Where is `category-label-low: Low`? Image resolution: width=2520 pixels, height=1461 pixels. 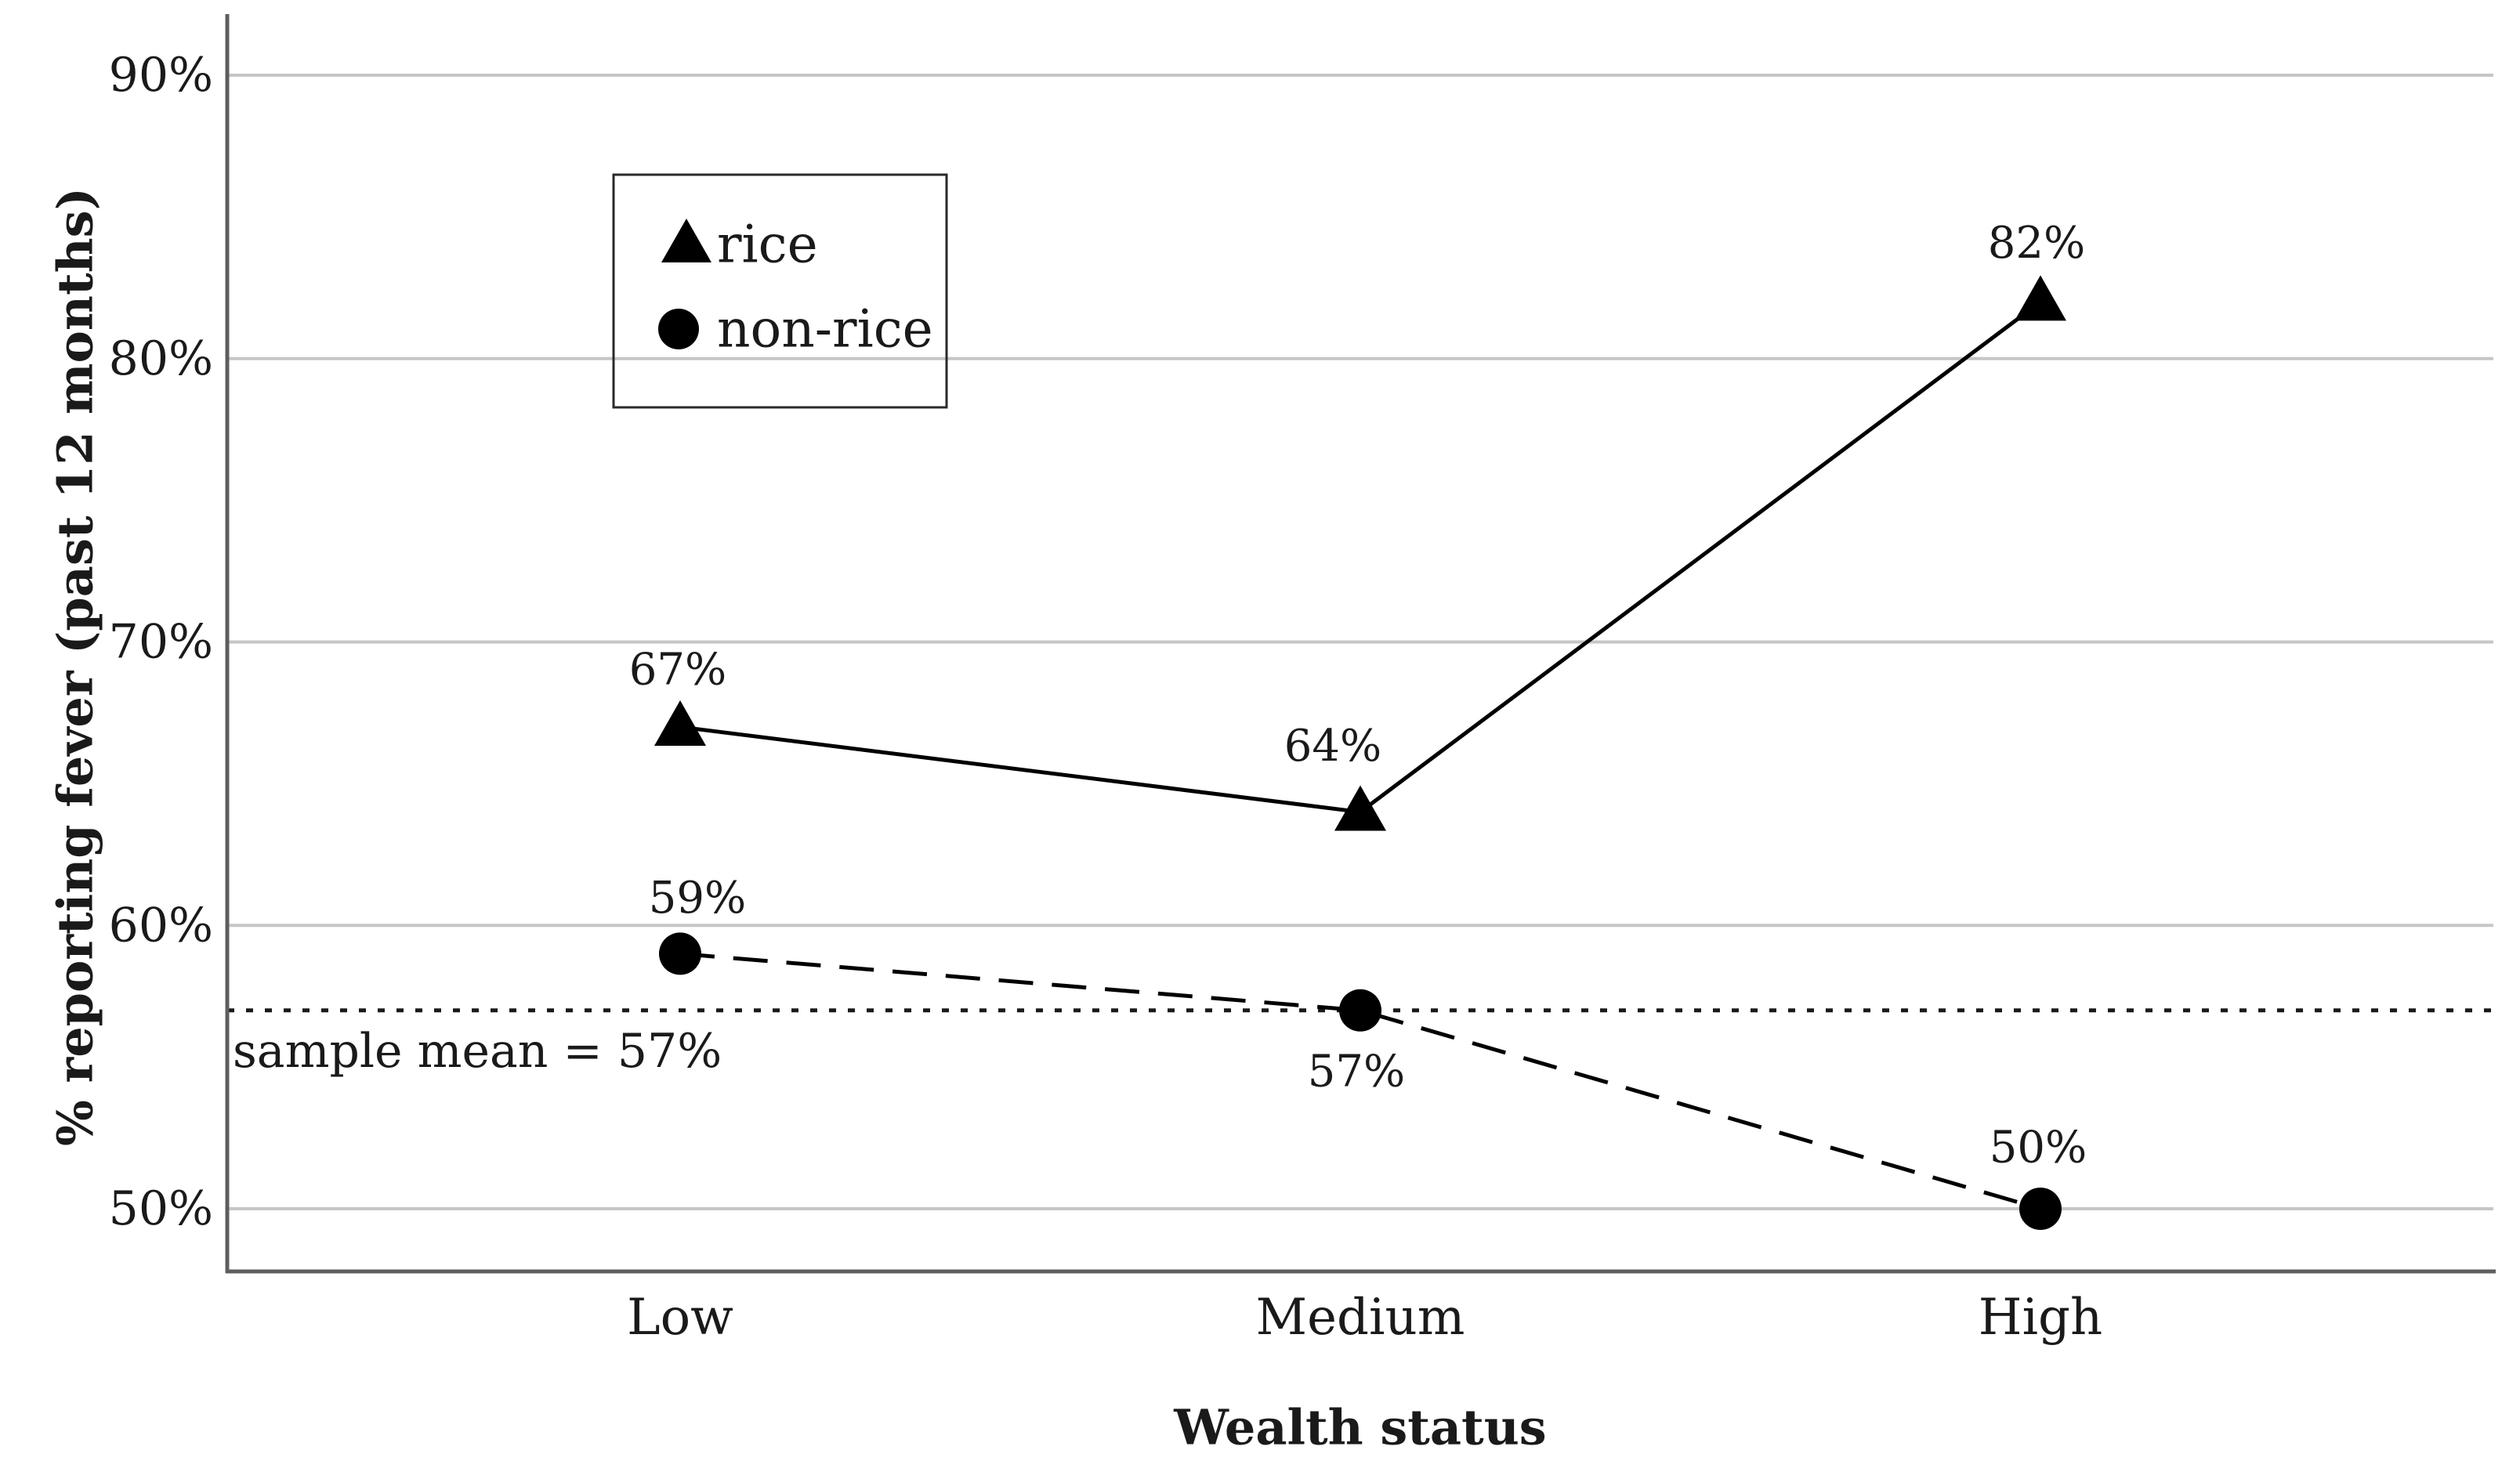
category-label-low: Low is located at coordinates (680, 1318).